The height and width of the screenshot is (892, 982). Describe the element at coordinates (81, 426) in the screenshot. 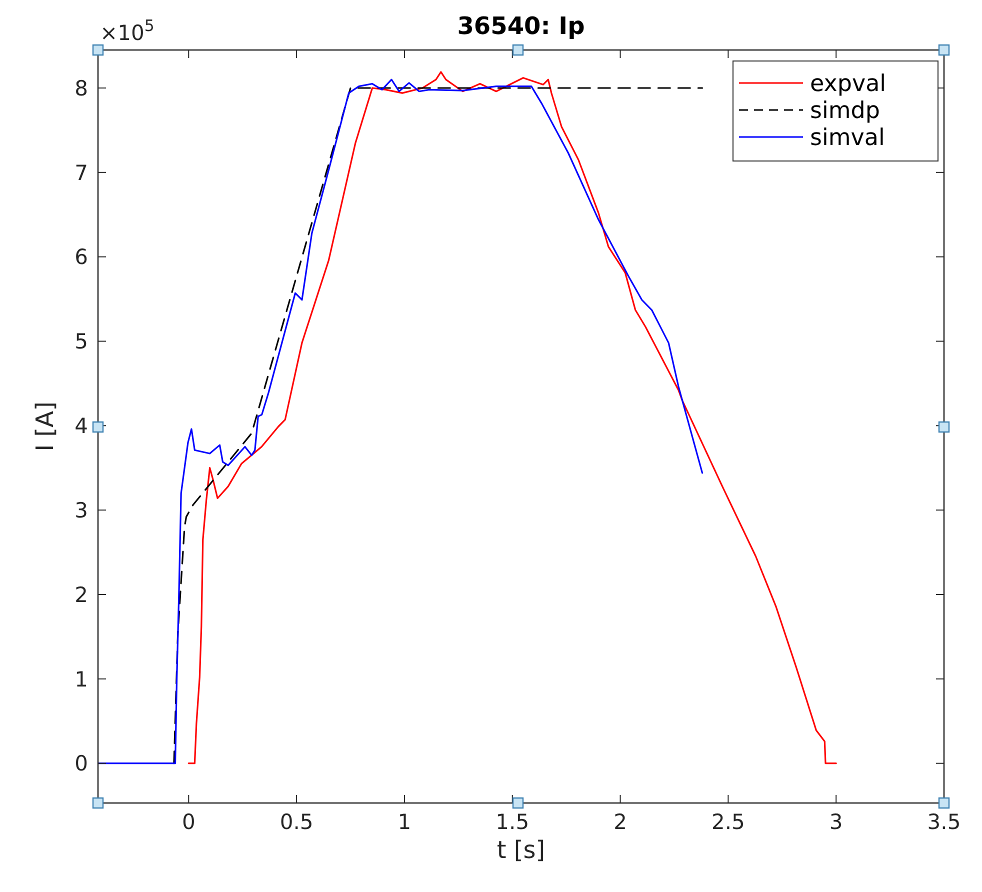

I see `y-tick-label: 4` at that location.